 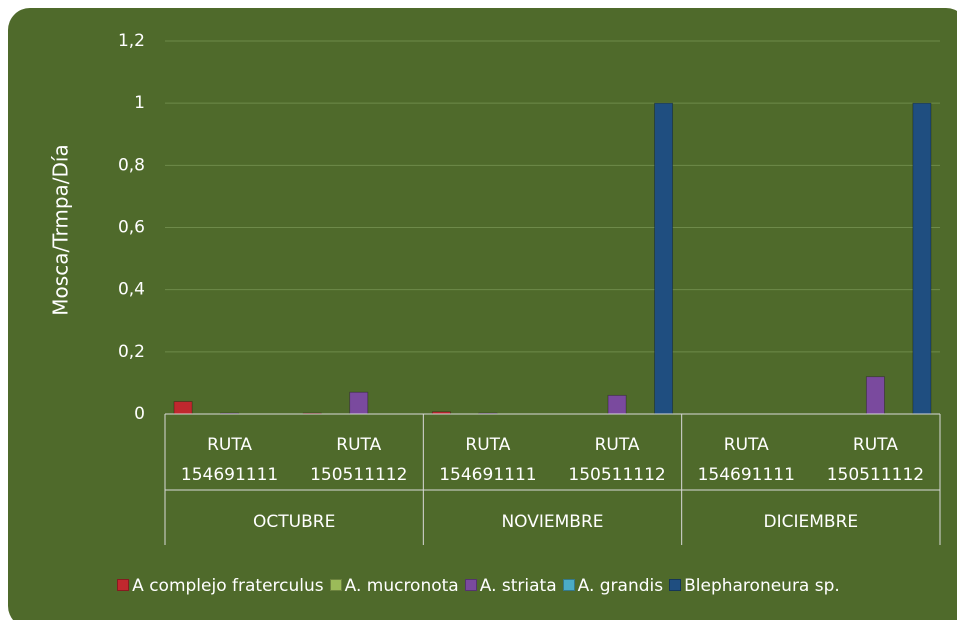 I want to click on y-tick-label: 0,4, so click(x=131, y=290).